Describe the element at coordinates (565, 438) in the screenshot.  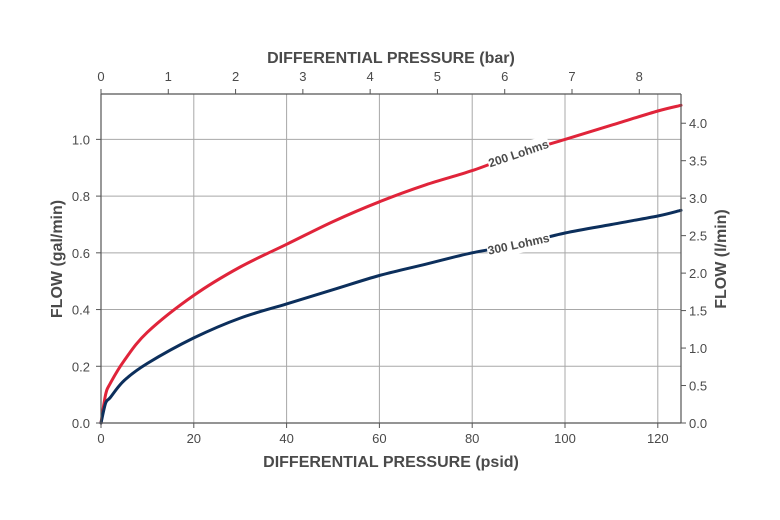
I see `x-tick-label: 100` at that location.